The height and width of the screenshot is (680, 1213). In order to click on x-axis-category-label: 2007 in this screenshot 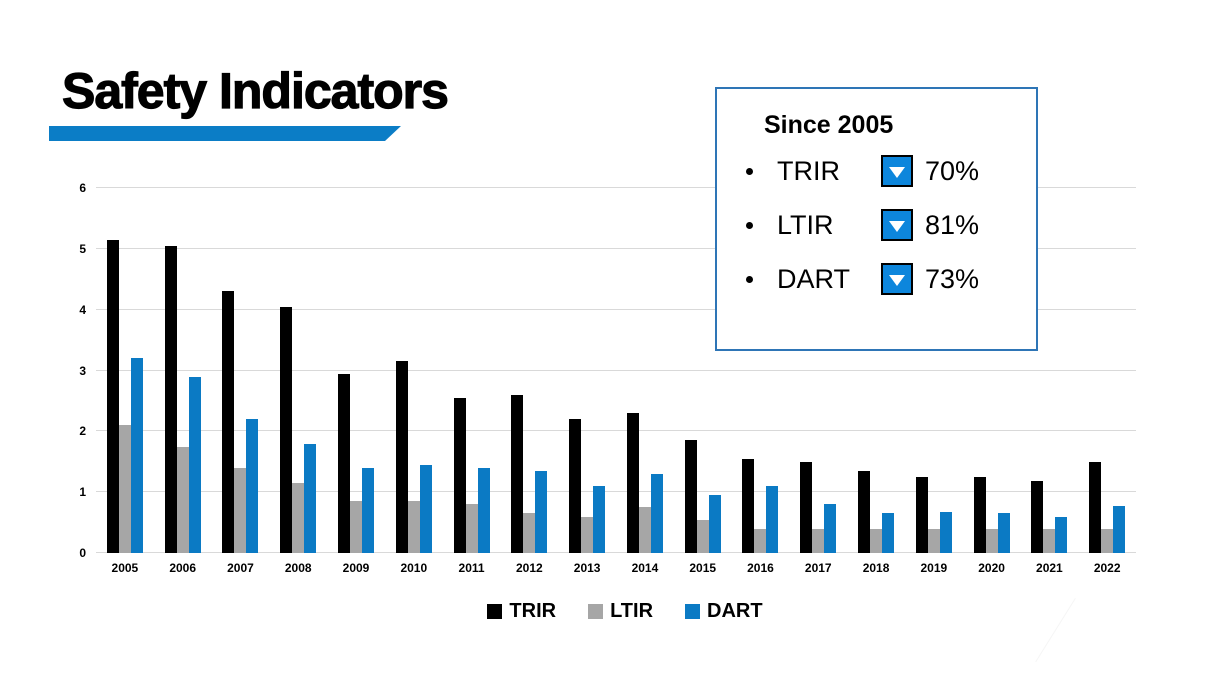, I will do `click(240, 568)`.